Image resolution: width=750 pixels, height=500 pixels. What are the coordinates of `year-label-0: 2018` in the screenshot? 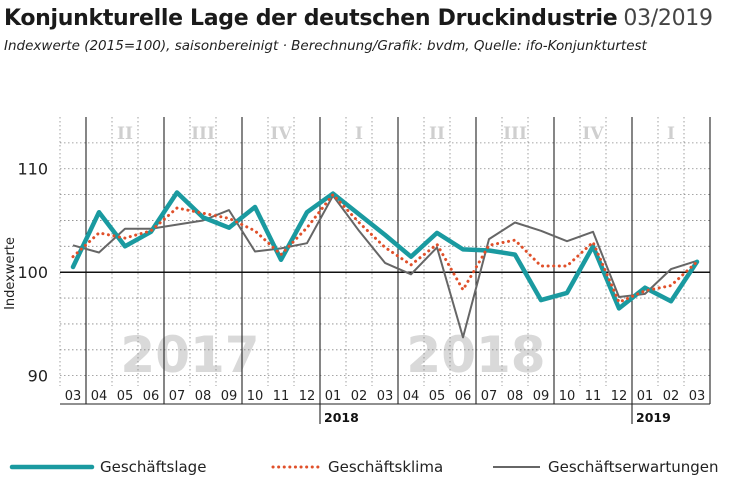 It's located at (341, 417).